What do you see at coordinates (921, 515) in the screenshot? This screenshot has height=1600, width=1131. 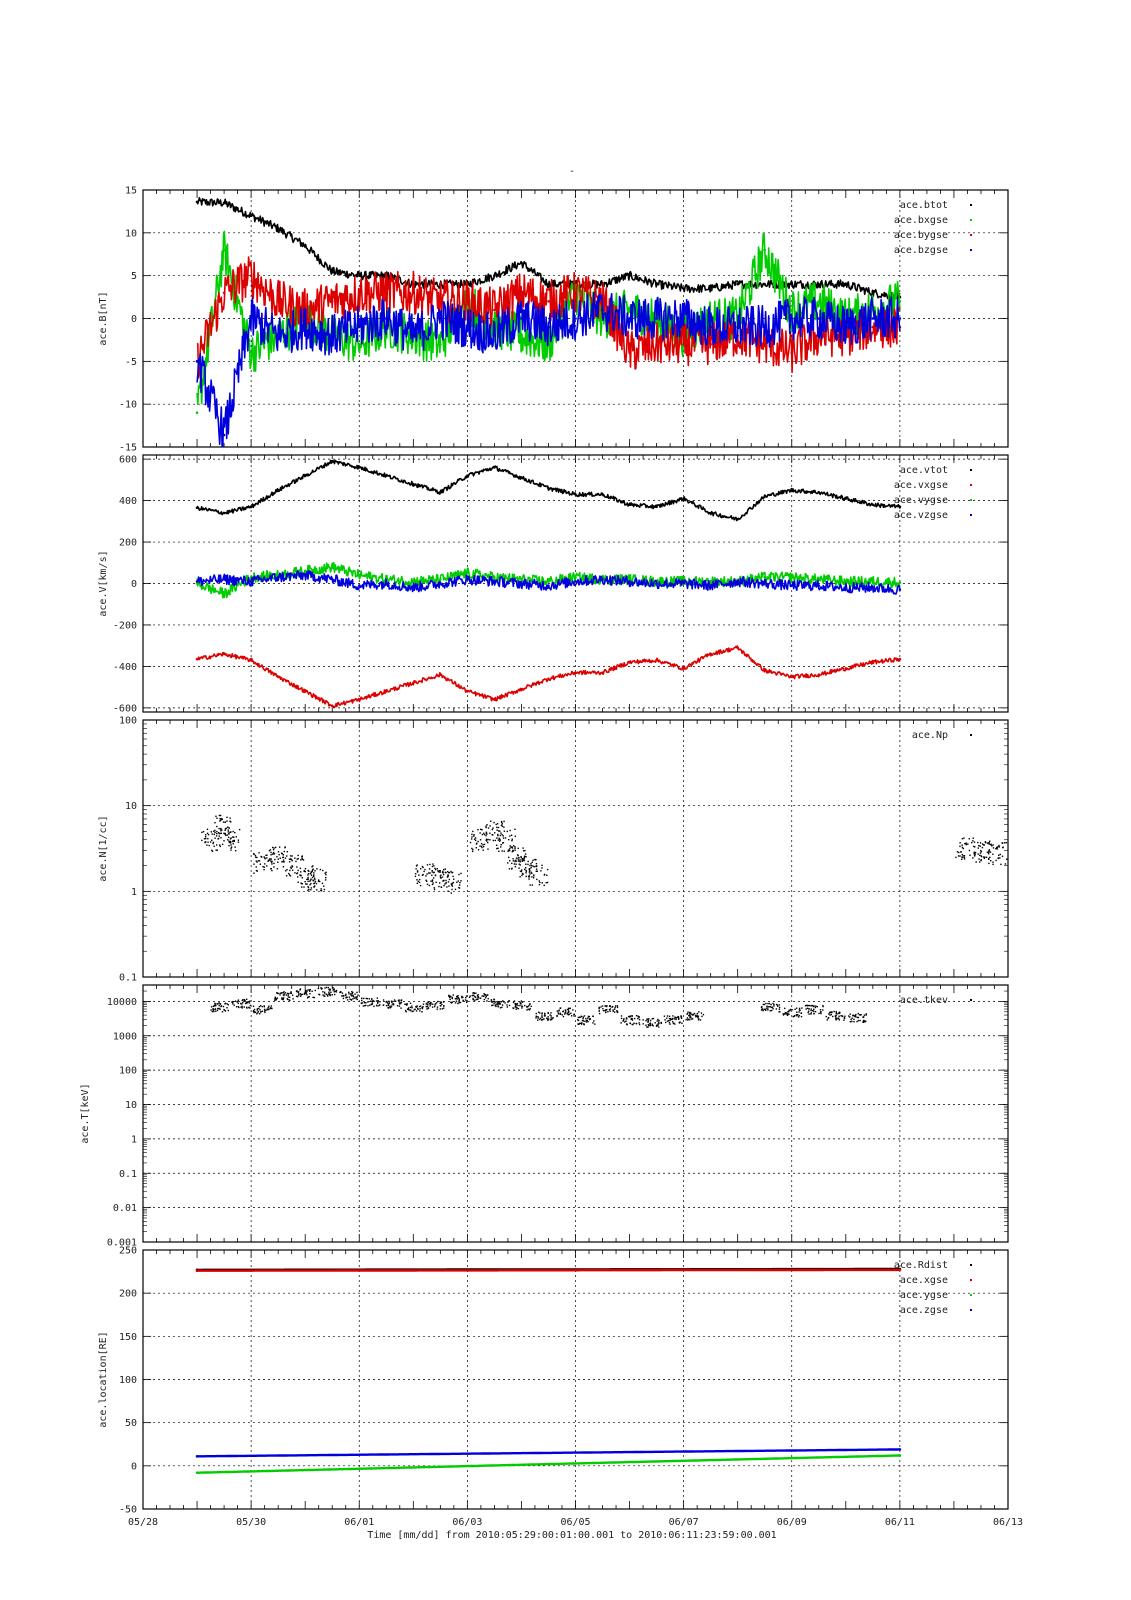 I see `legend-entry-label: ace.vzgse` at bounding box center [921, 515].